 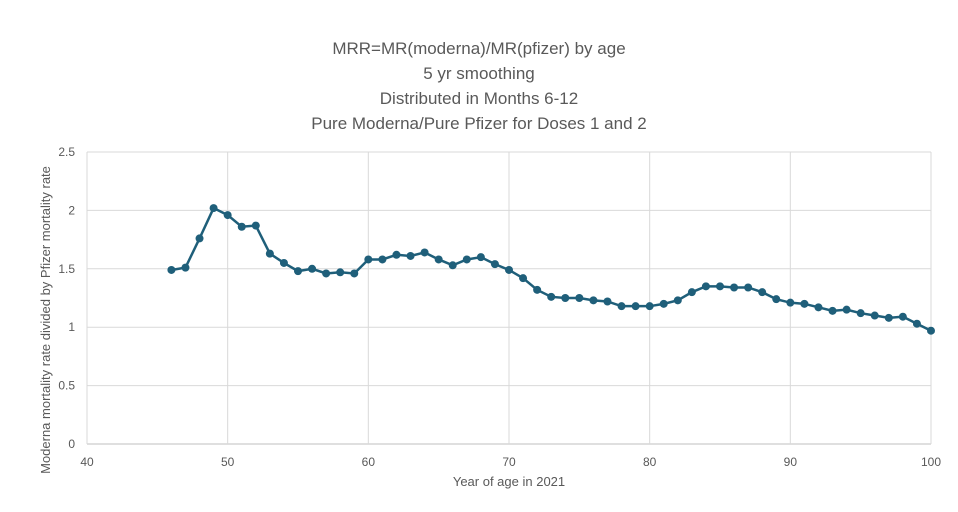 What do you see at coordinates (66, 386) in the screenshot?
I see `y-tick-label: 0.5` at bounding box center [66, 386].